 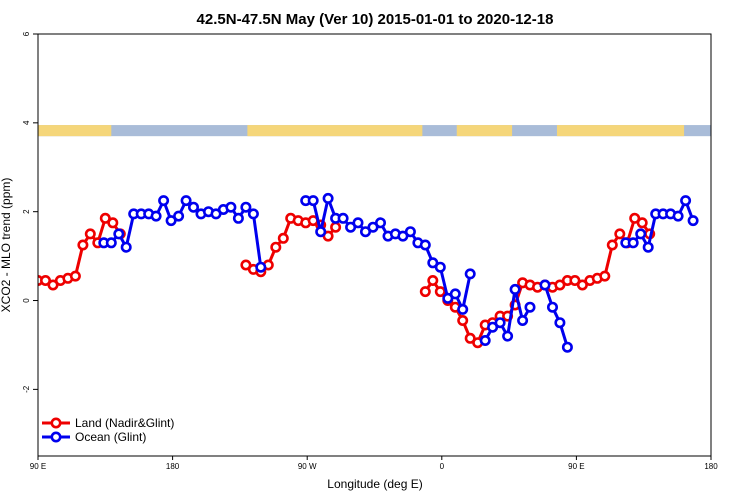 I want to click on x-tick-label: 0, so click(x=442, y=466).